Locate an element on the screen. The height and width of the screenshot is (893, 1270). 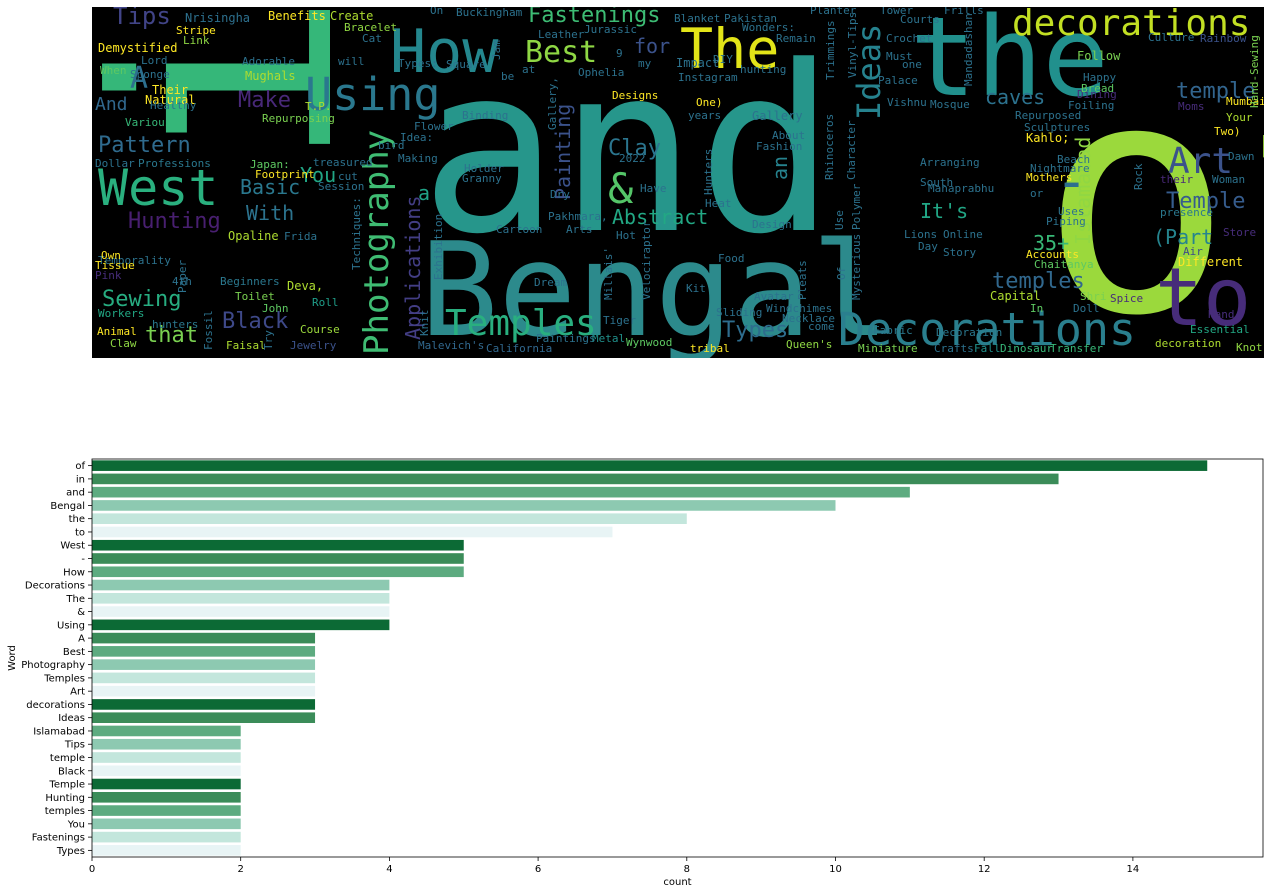
word-cloud-word: Sculptures is located at coordinates (1057, 127).